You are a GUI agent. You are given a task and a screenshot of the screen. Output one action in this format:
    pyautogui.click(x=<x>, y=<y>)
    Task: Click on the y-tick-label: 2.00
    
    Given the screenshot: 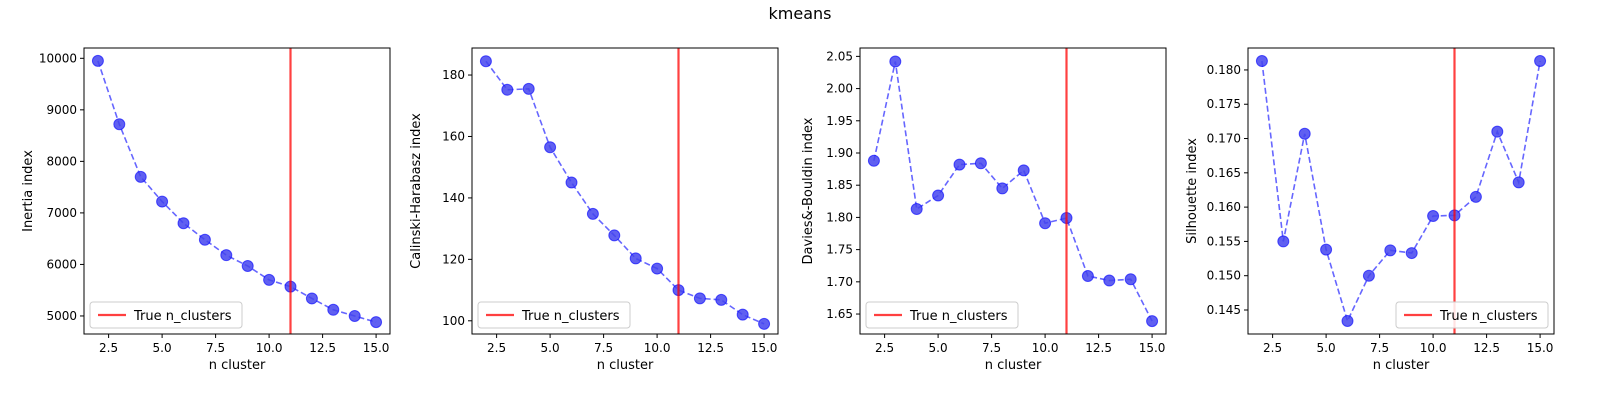 What is the action you would take?
    pyautogui.click(x=839, y=89)
    